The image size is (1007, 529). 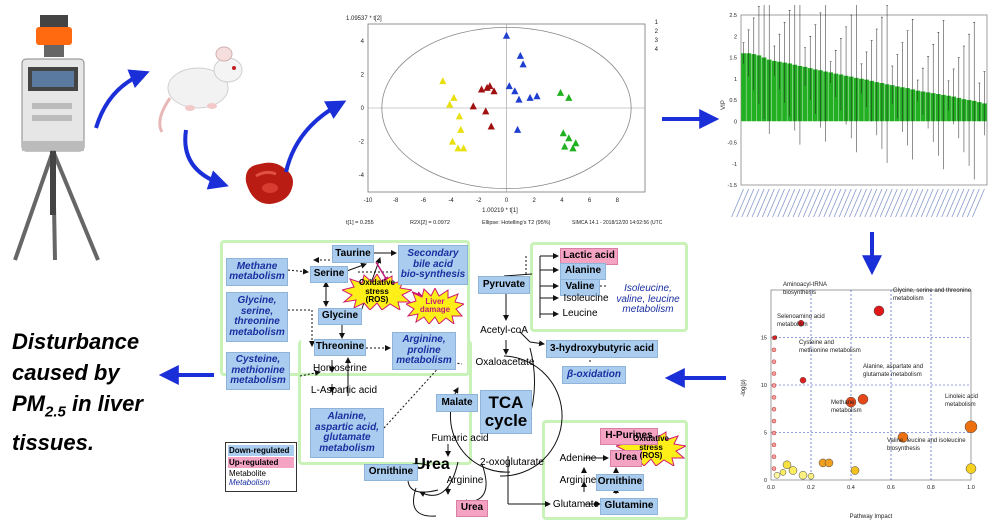 What do you see at coordinates (504, 285) in the screenshot?
I see `pyruvate-node: Pyruvate` at bounding box center [504, 285].